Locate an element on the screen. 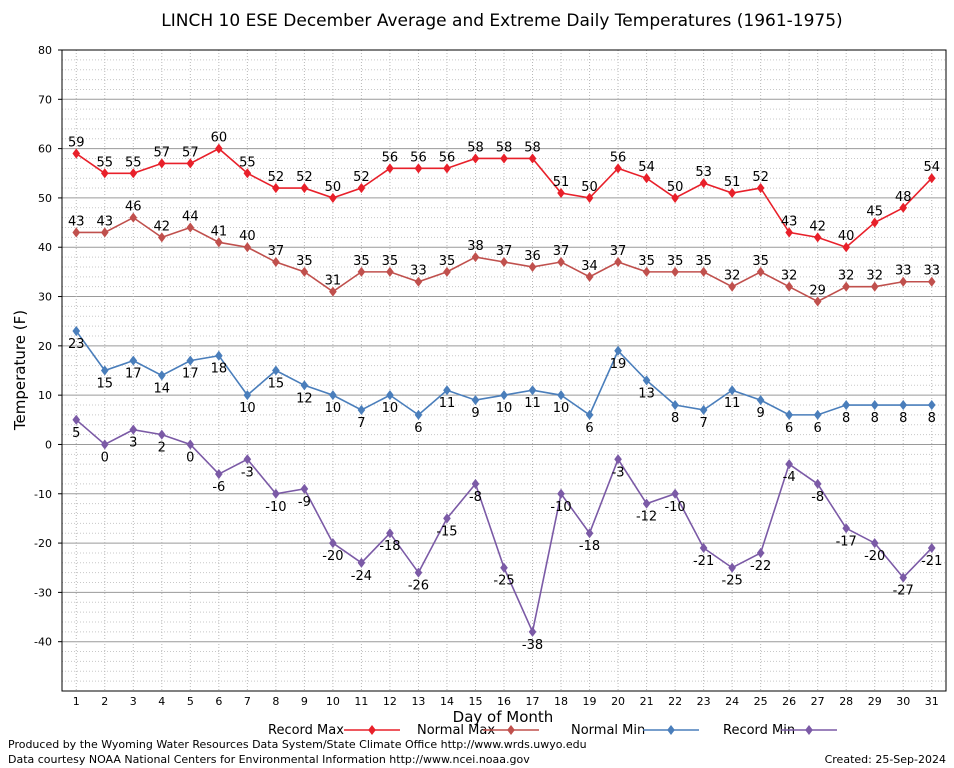 This screenshot has width=954, height=768. record-min-data-label: -22 is located at coordinates (760, 566).